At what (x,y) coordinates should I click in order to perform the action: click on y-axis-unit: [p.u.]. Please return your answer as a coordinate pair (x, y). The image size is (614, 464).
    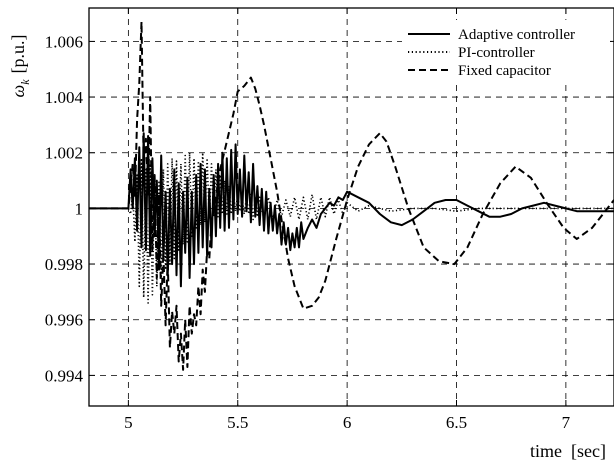
    Looking at the image, I should click on (18, 53).